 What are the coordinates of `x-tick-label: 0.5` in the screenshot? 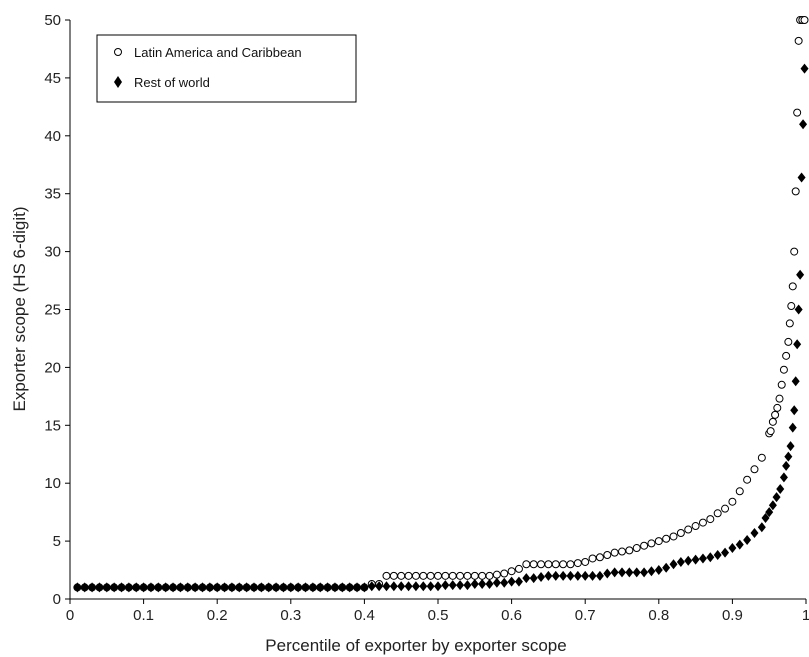 It's located at (438, 615).